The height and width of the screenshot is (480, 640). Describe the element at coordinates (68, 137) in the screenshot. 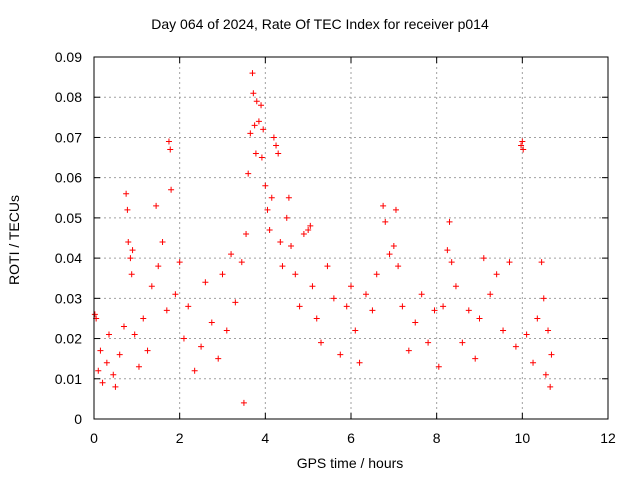

I see `y-tick-label: 0.07` at that location.